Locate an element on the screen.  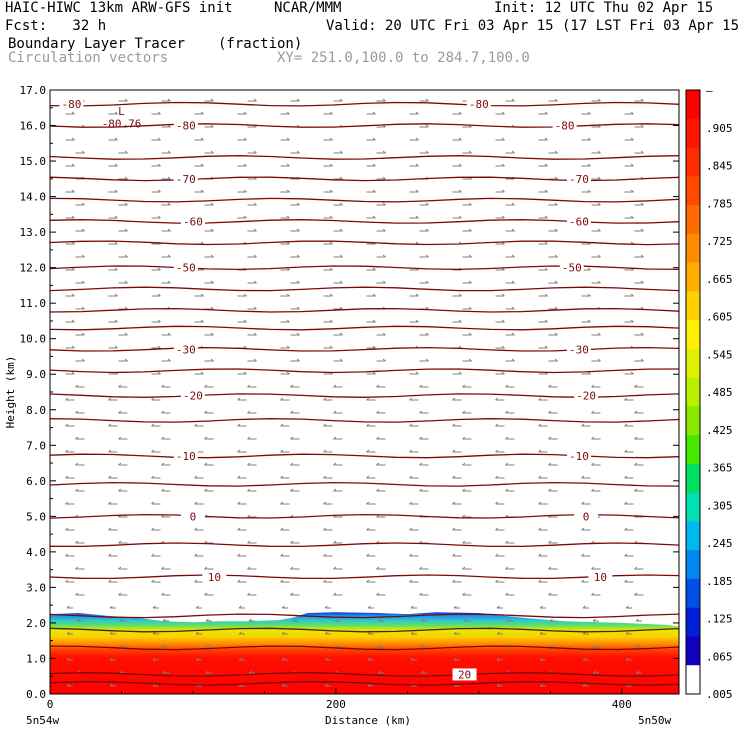
contour-line is located at coordinates (364, 328).